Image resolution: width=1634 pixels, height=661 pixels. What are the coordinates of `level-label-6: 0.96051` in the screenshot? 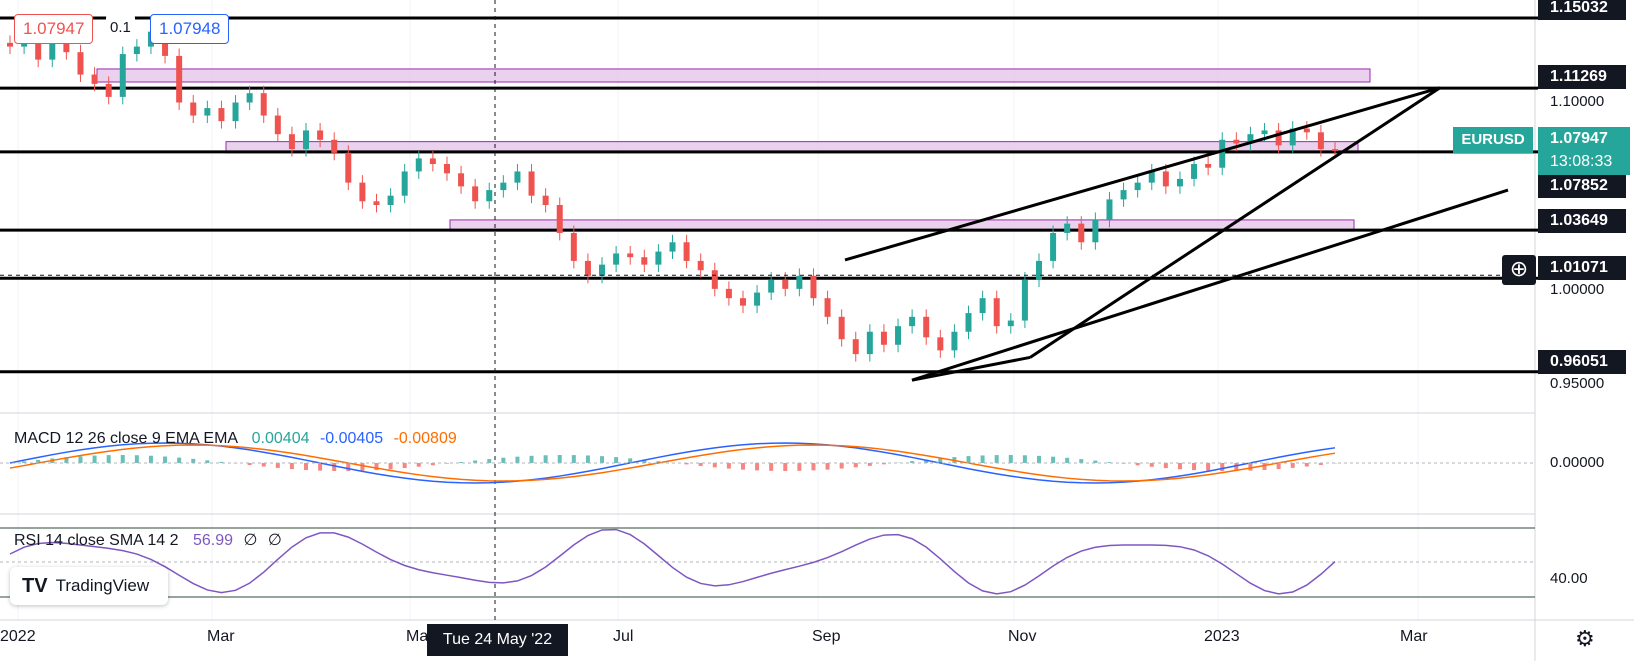 It's located at (1582, 362).